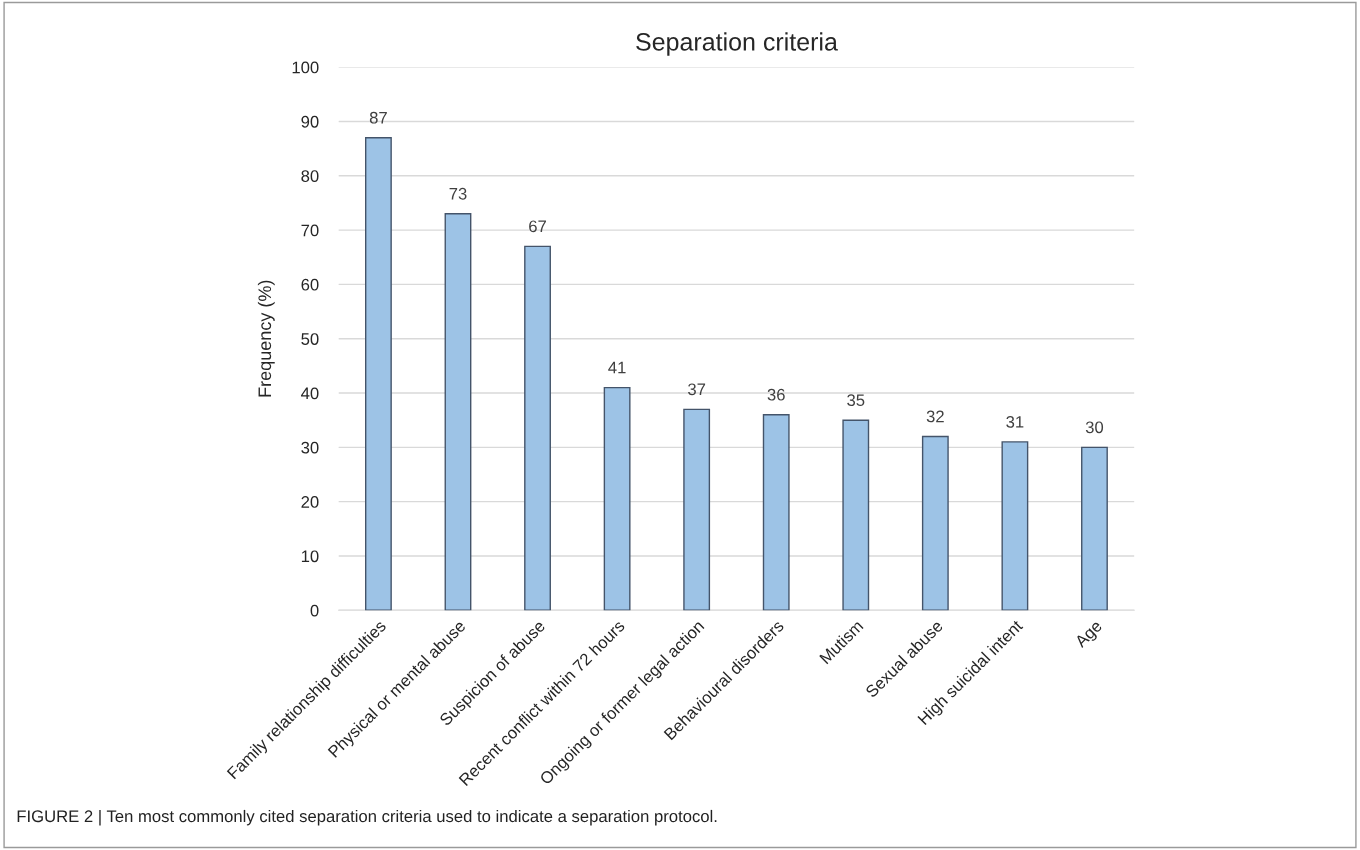 The image size is (1360, 850). What do you see at coordinates (458, 193) in the screenshot?
I see `data-label: 73` at bounding box center [458, 193].